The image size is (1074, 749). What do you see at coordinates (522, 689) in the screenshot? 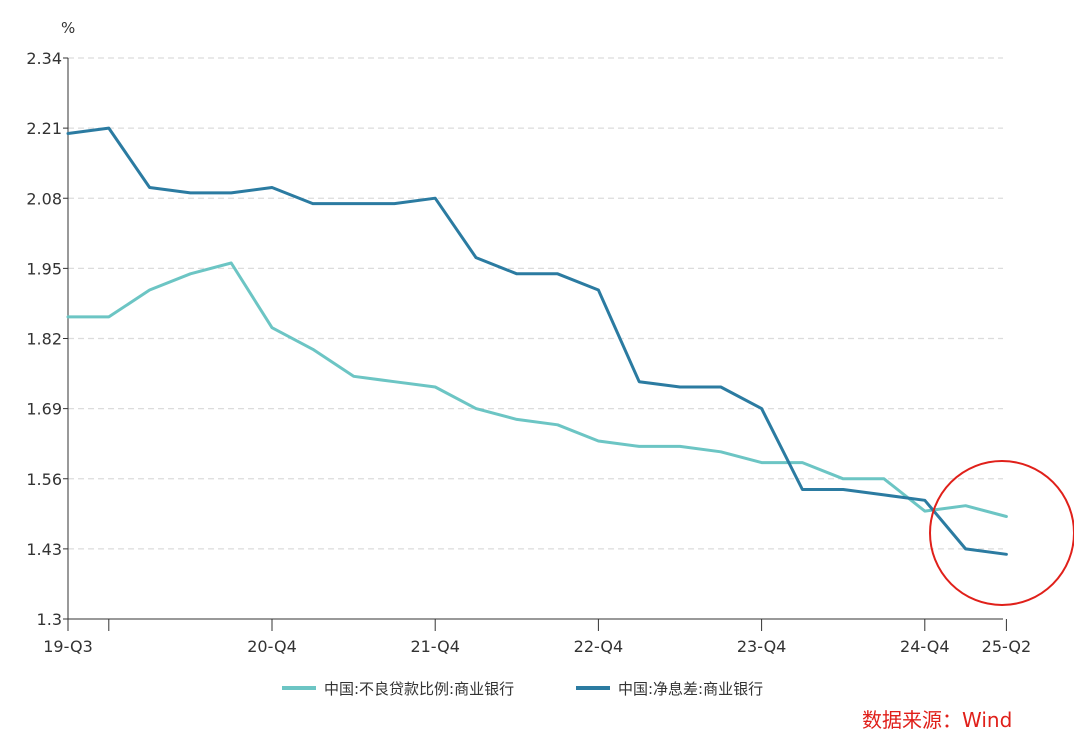
I see `legend: 中国:不良贷款比例:商业银行 中国:净息差:商业银行` at bounding box center [522, 689].